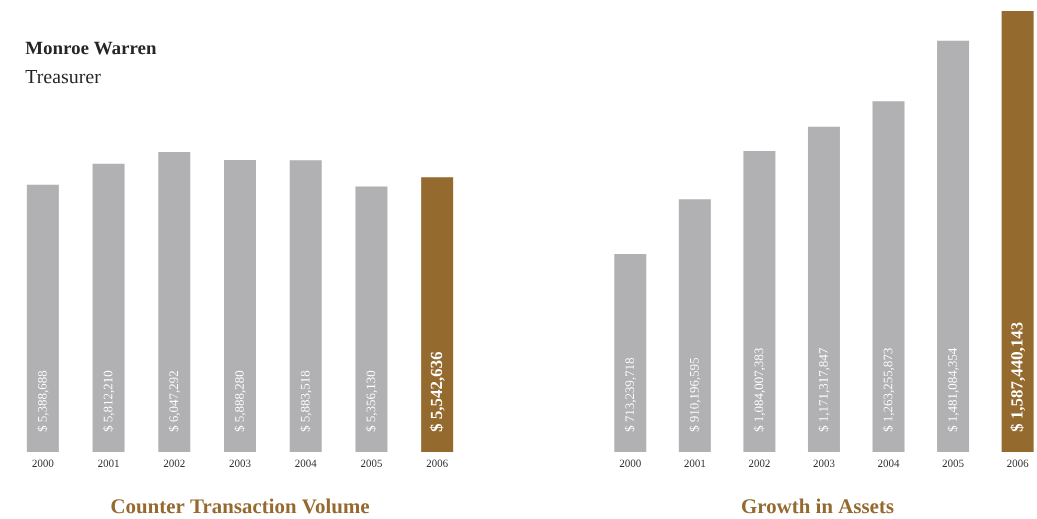  What do you see at coordinates (630, 394) in the screenshot?
I see `data-label: $ 713,239,718` at bounding box center [630, 394].